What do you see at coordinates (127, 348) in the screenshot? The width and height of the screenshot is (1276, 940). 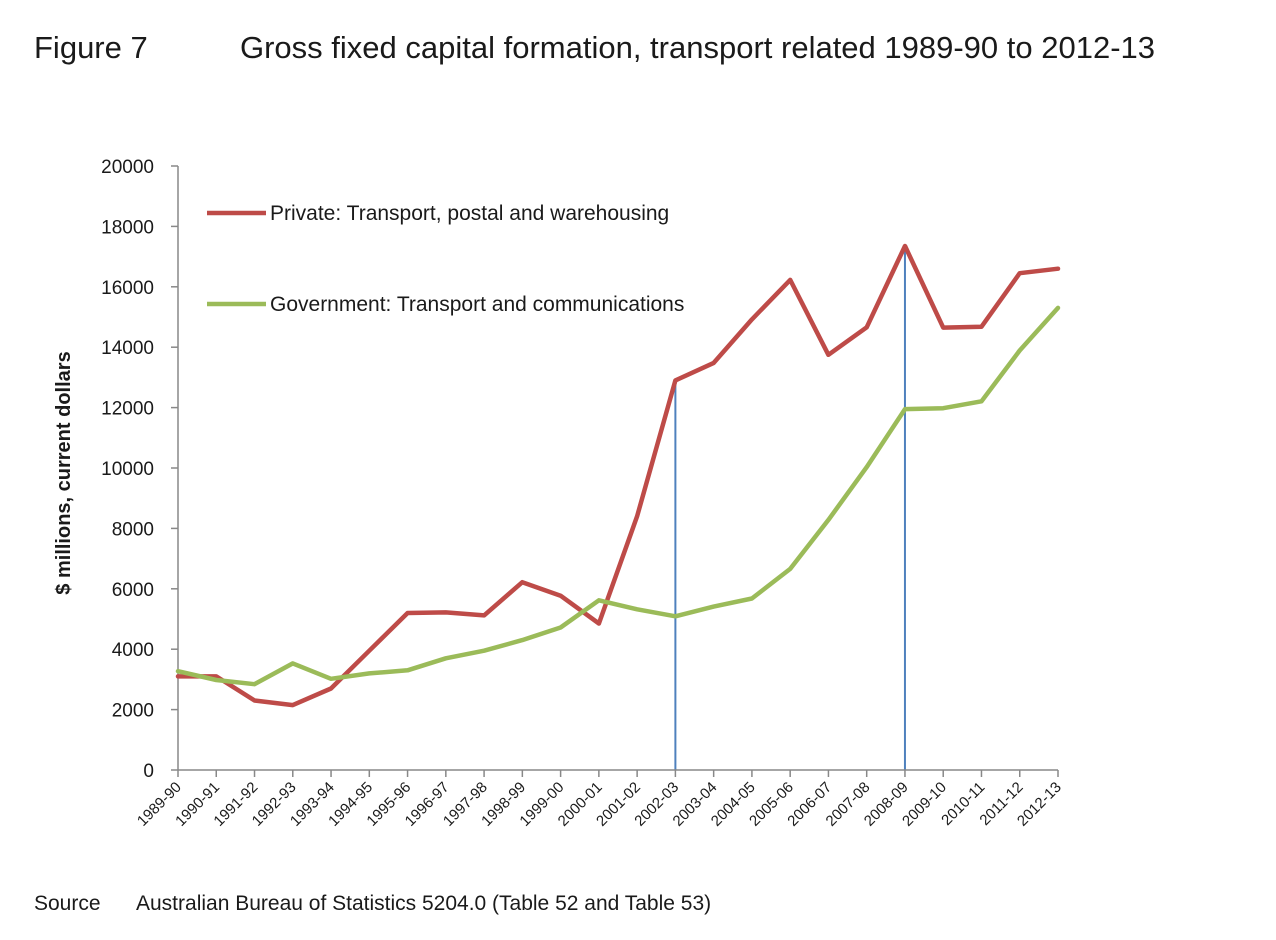 I see `y-tick-label: 14000` at bounding box center [127, 348].